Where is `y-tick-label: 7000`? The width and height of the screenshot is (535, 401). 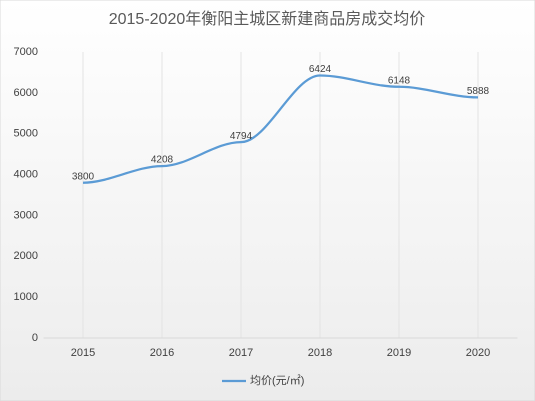 y-tick-label: 7000 is located at coordinates (26, 52).